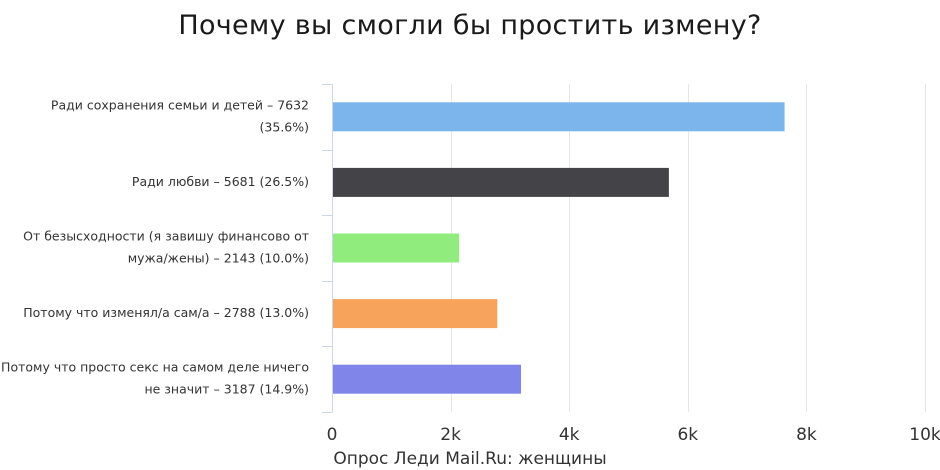 The image size is (940, 470). Describe the element at coordinates (806, 435) in the screenshot. I see `tick-label: 8k` at that location.